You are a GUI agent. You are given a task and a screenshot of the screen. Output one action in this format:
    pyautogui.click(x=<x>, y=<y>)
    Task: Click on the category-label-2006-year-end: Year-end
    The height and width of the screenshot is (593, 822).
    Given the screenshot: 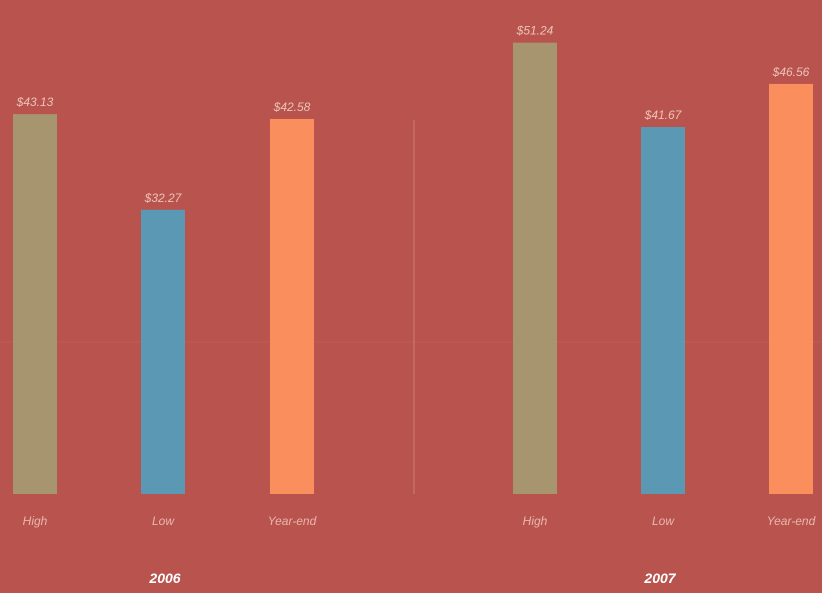 What is the action you would take?
    pyautogui.click(x=292, y=521)
    